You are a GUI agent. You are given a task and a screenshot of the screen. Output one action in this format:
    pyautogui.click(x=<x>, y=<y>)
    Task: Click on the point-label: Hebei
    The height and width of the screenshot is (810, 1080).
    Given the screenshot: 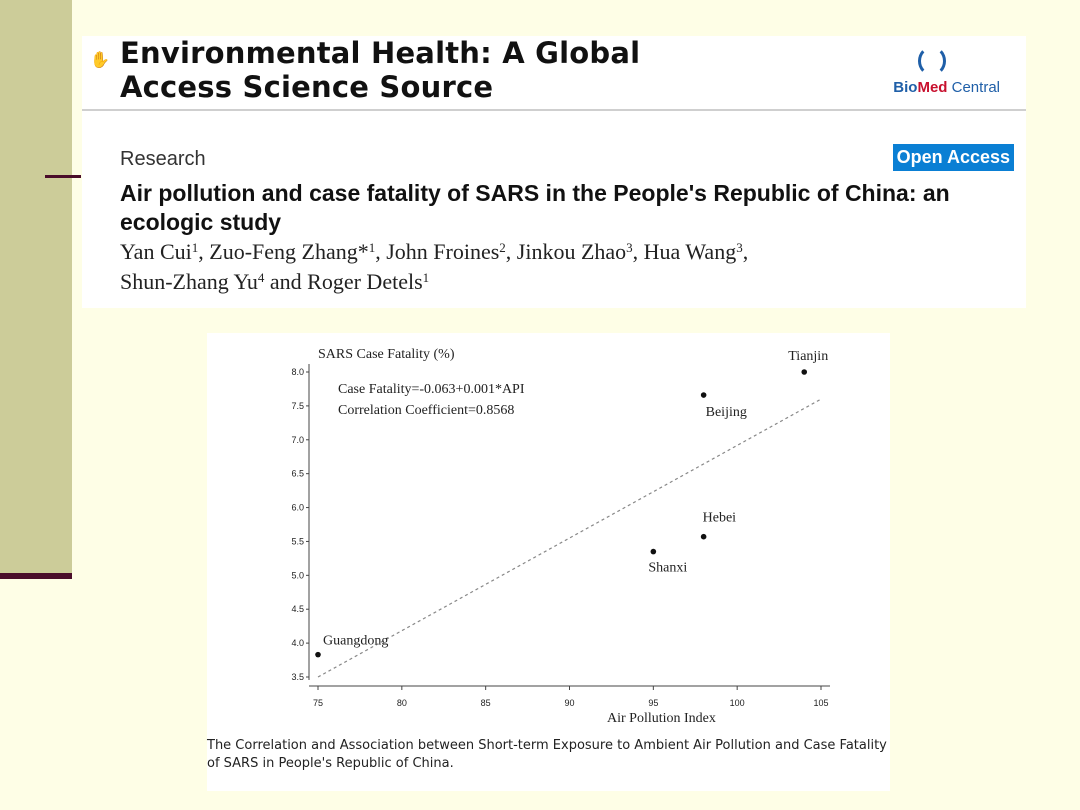 What is the action you would take?
    pyautogui.click(x=720, y=518)
    